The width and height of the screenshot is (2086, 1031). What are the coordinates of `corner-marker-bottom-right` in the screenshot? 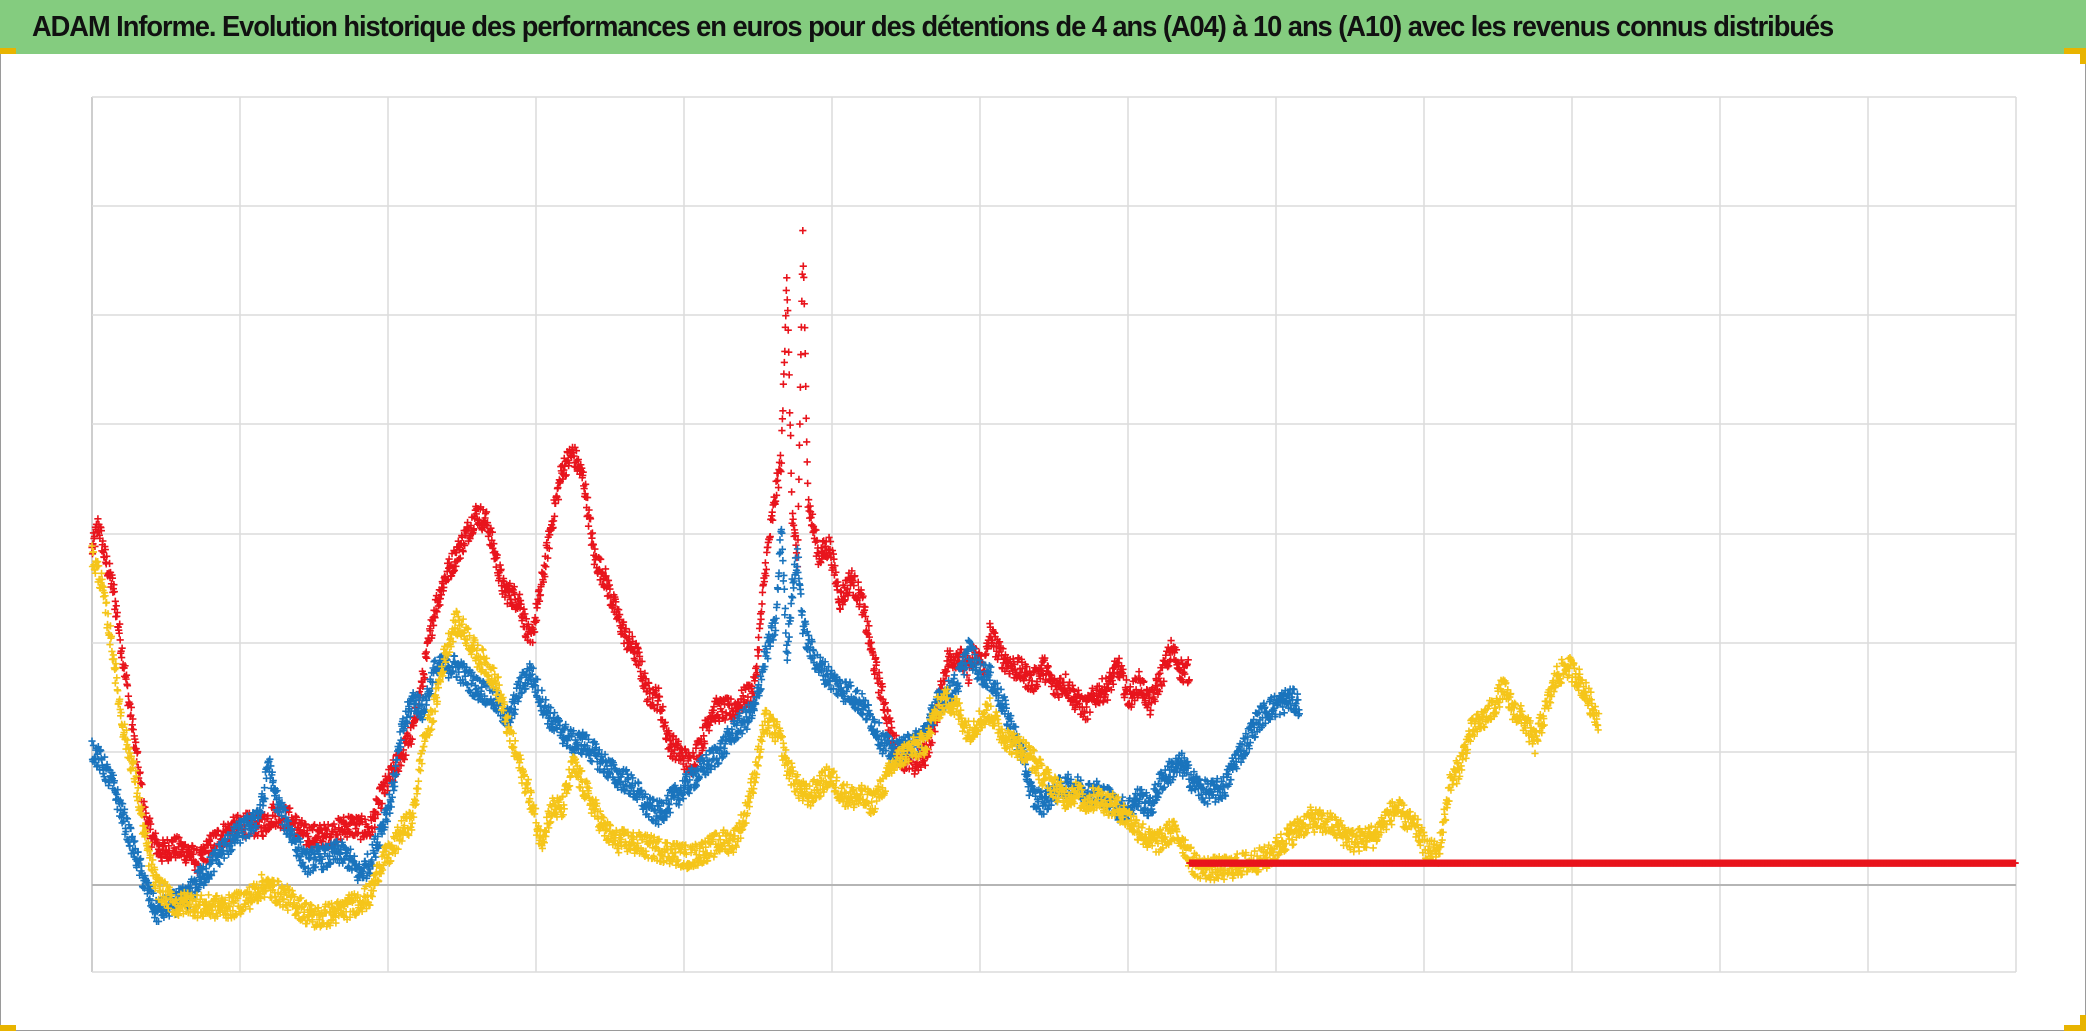 It's located at (2075, 1023).